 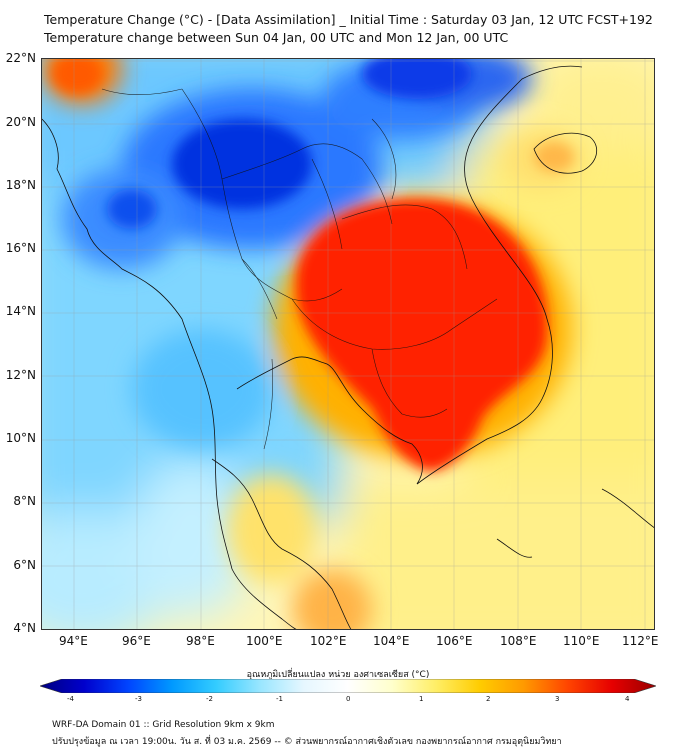 What do you see at coordinates (581, 641) in the screenshot?
I see `lon-label: 110°E` at bounding box center [581, 641].